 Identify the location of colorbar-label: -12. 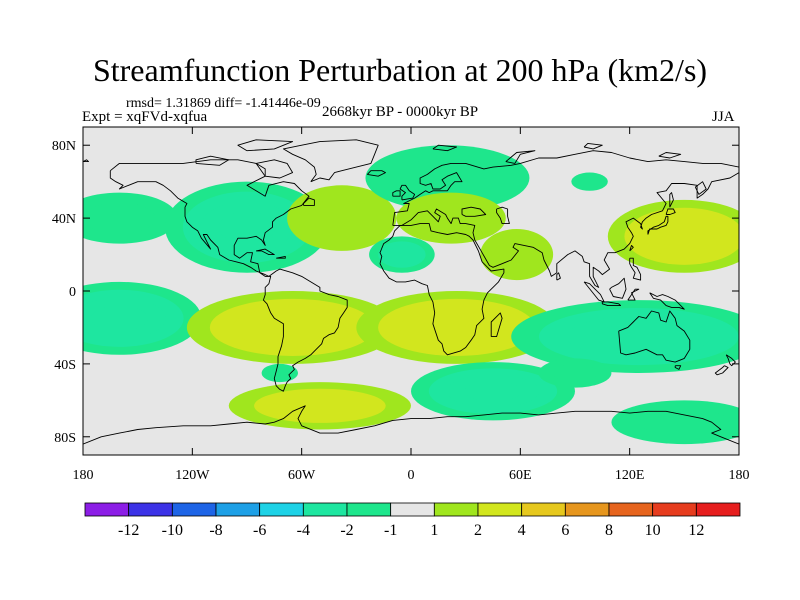
(128, 530).